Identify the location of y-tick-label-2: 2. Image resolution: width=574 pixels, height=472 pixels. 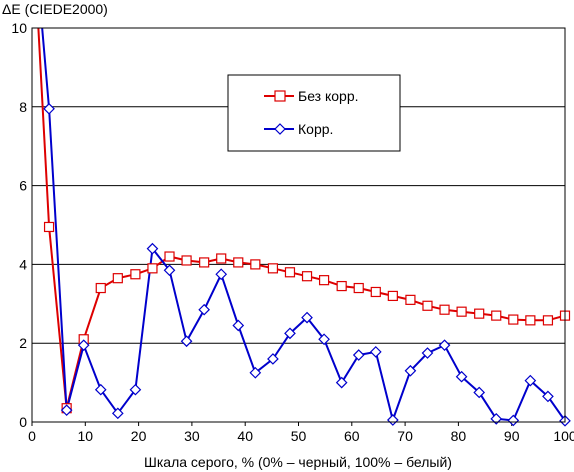
(23, 343).